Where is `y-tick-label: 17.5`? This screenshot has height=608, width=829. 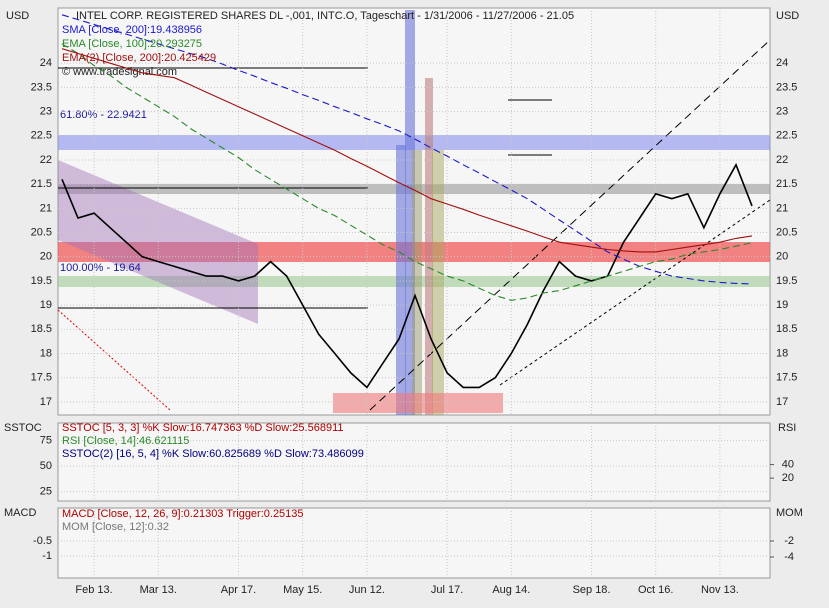 y-tick-label: 17.5 is located at coordinates (41, 378).